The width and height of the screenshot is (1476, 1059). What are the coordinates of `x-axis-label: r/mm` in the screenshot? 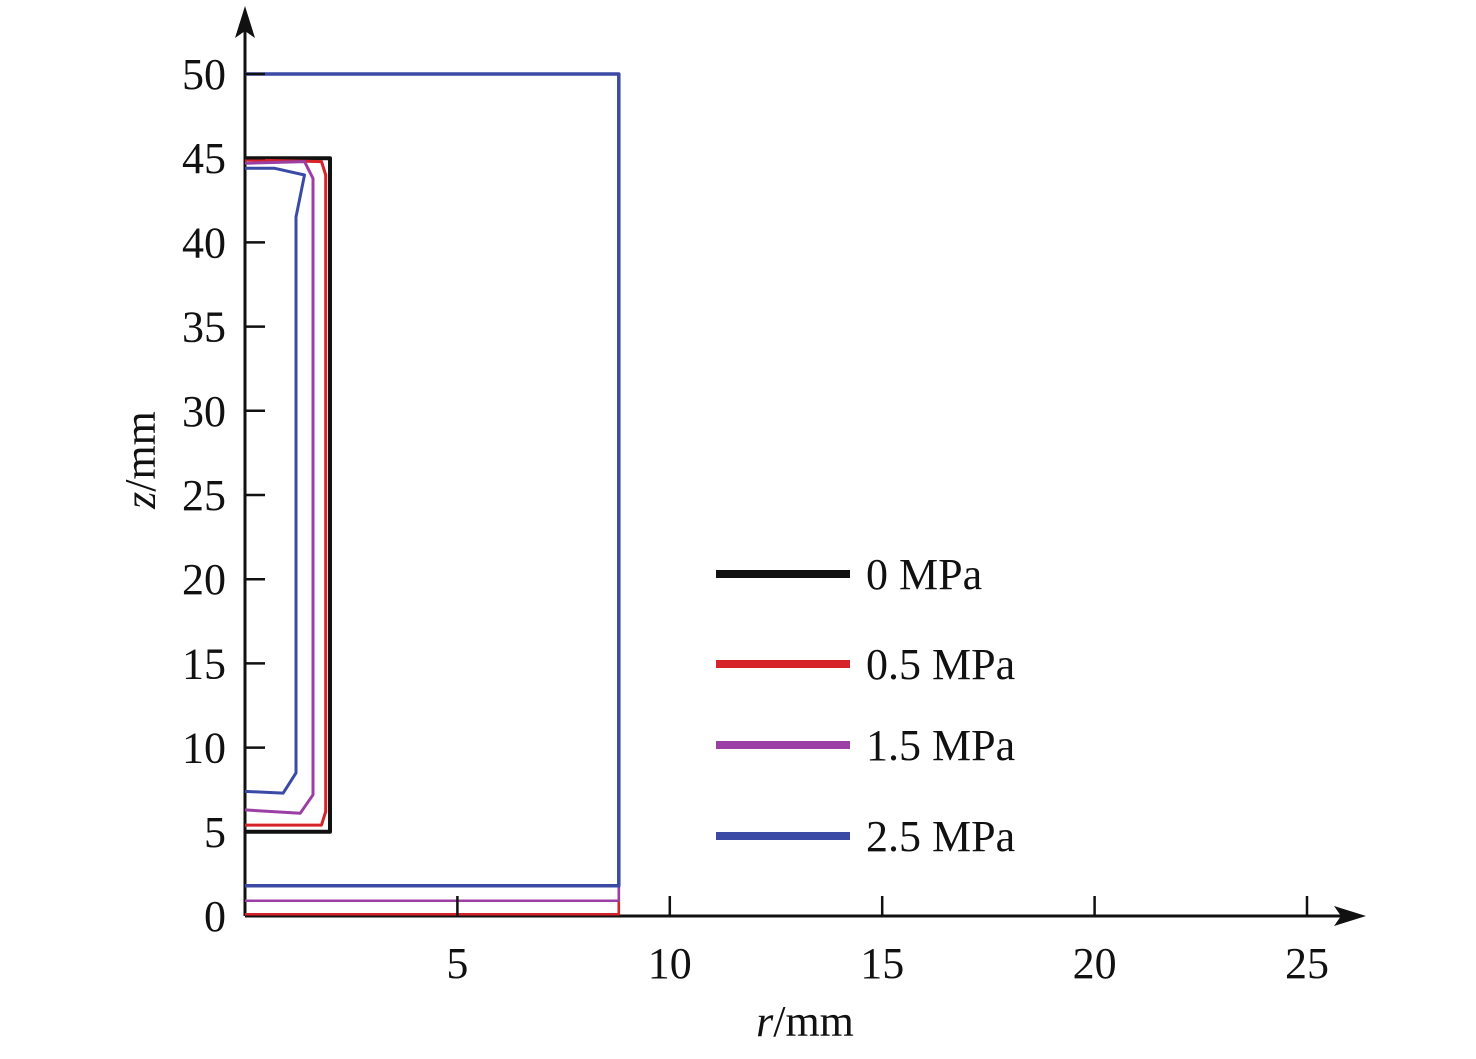 It's located at (805, 1021).